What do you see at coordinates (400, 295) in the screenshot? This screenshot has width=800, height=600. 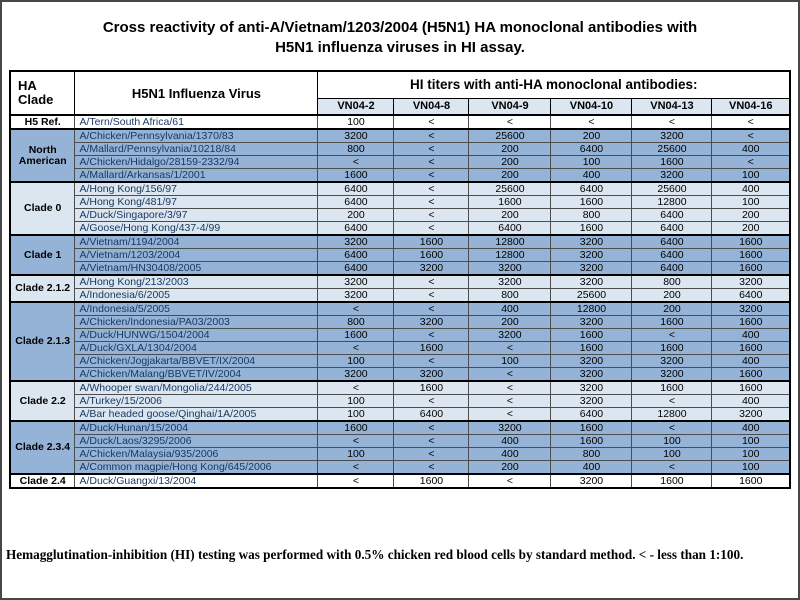 I see `table-row: A/Indonesia/6/2005 3200 <800 25600 200 6400` at bounding box center [400, 295].